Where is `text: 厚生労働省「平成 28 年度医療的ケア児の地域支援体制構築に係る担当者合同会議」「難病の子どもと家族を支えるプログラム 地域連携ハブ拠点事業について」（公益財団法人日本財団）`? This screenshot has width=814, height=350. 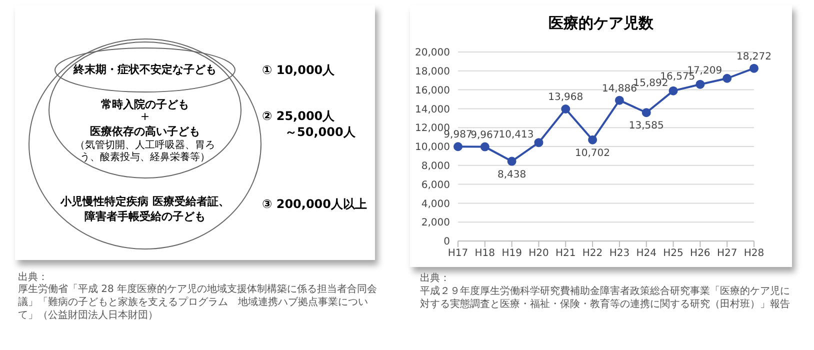
text: 厚生労働省「平成 28 年度医療的ケア児の地域支援体制構築に係る担当者合同会議」「難病の子どもと家族を支えるプログラム 地域連携ハブ拠点事業について」（公益財団法人日本財団） is located at coordinates (198, 302).